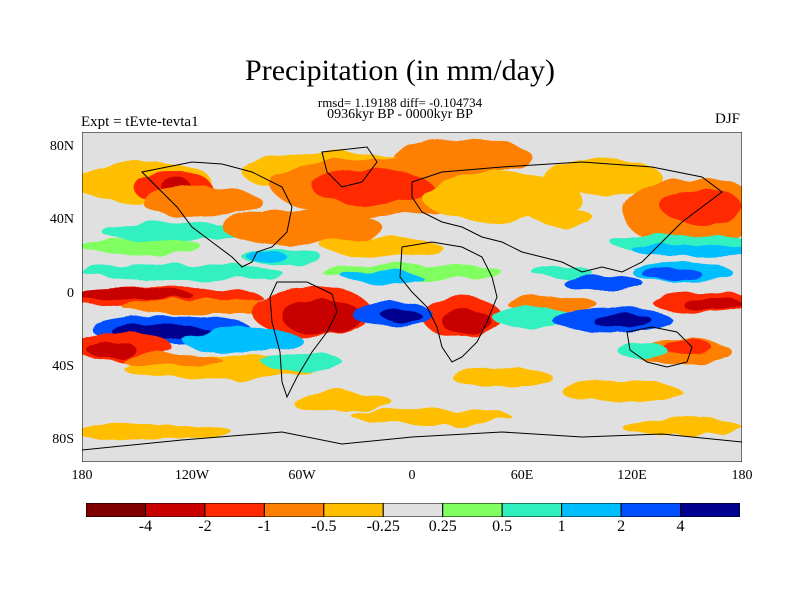 The image size is (800, 600). Describe the element at coordinates (140, 122) in the screenshot. I see `experiment-label: Expt = tEvte-tevta1` at that location.